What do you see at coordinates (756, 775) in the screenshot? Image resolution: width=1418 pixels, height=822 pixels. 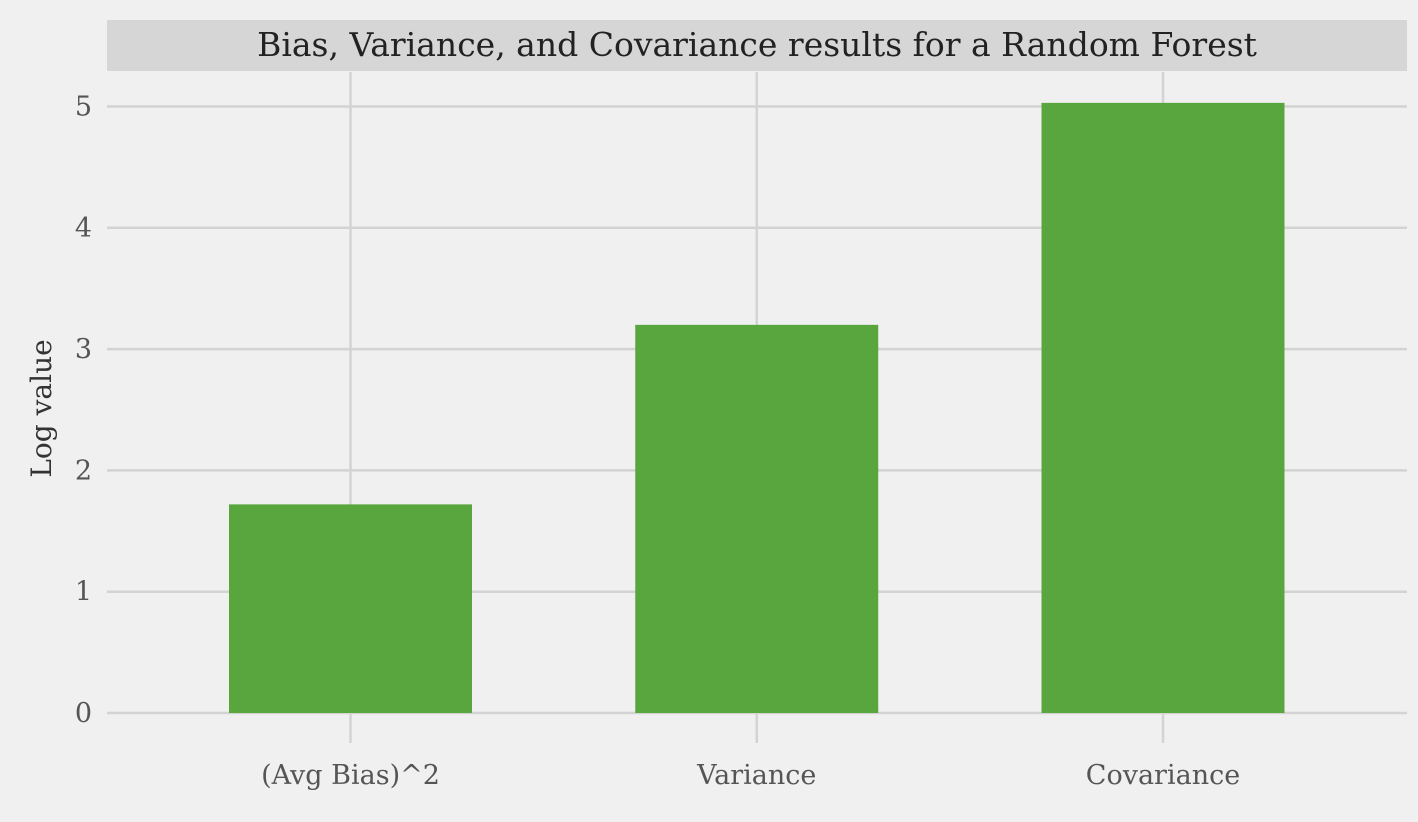 I see `x-tick-label: Variance` at bounding box center [756, 775].